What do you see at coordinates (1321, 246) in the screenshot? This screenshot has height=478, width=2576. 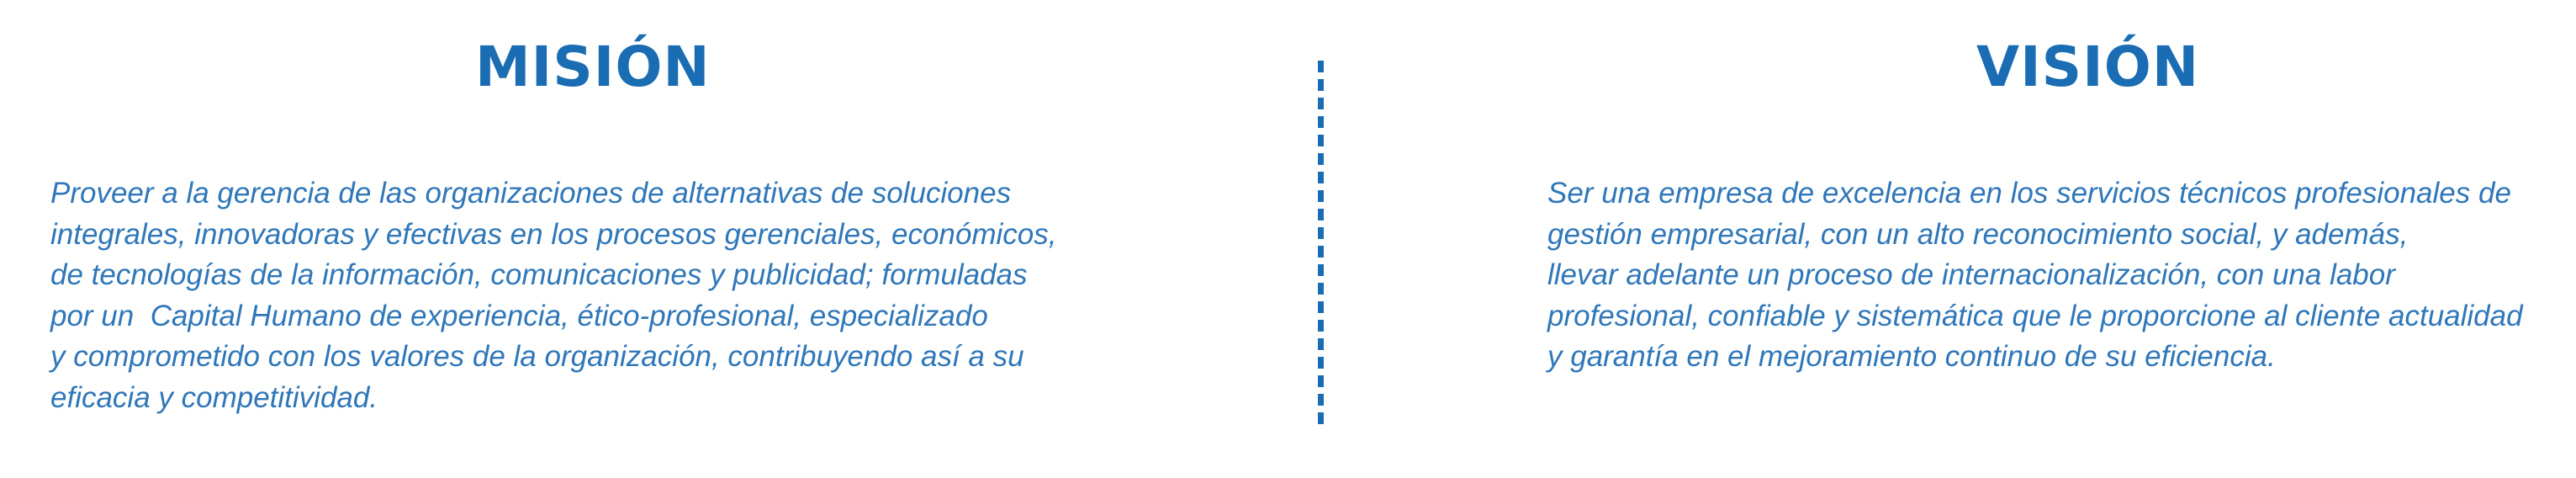 I see `dashed-divider` at bounding box center [1321, 246].